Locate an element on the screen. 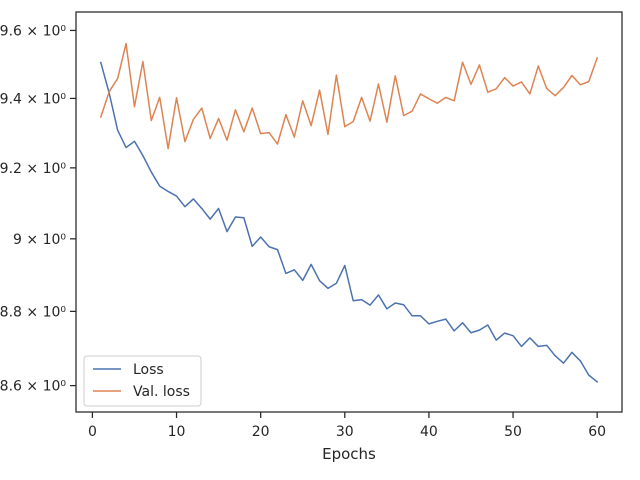 The height and width of the screenshot is (480, 640). x-tick-label: 30 is located at coordinates (345, 432).